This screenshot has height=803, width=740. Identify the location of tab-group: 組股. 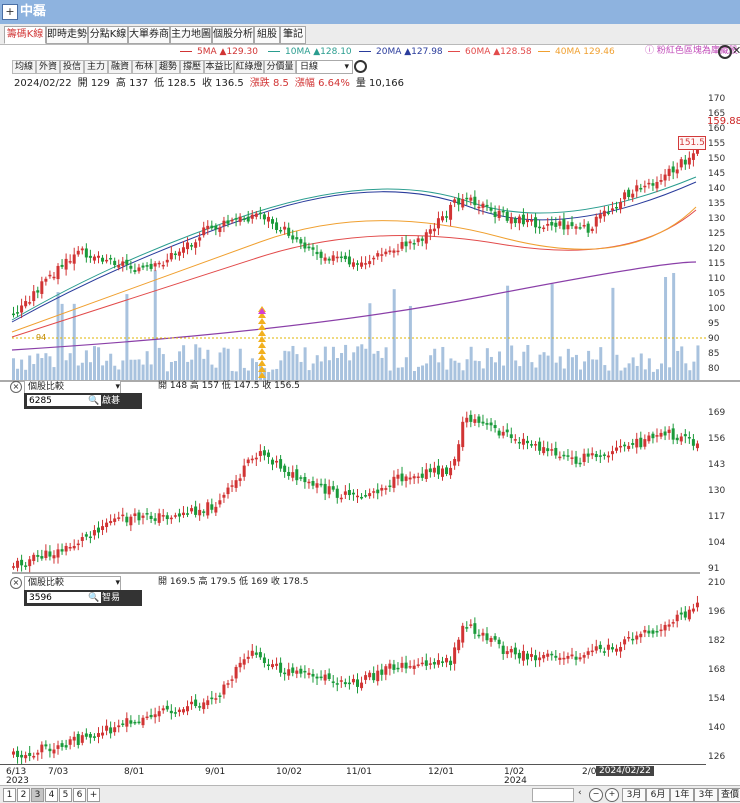
(267, 35).